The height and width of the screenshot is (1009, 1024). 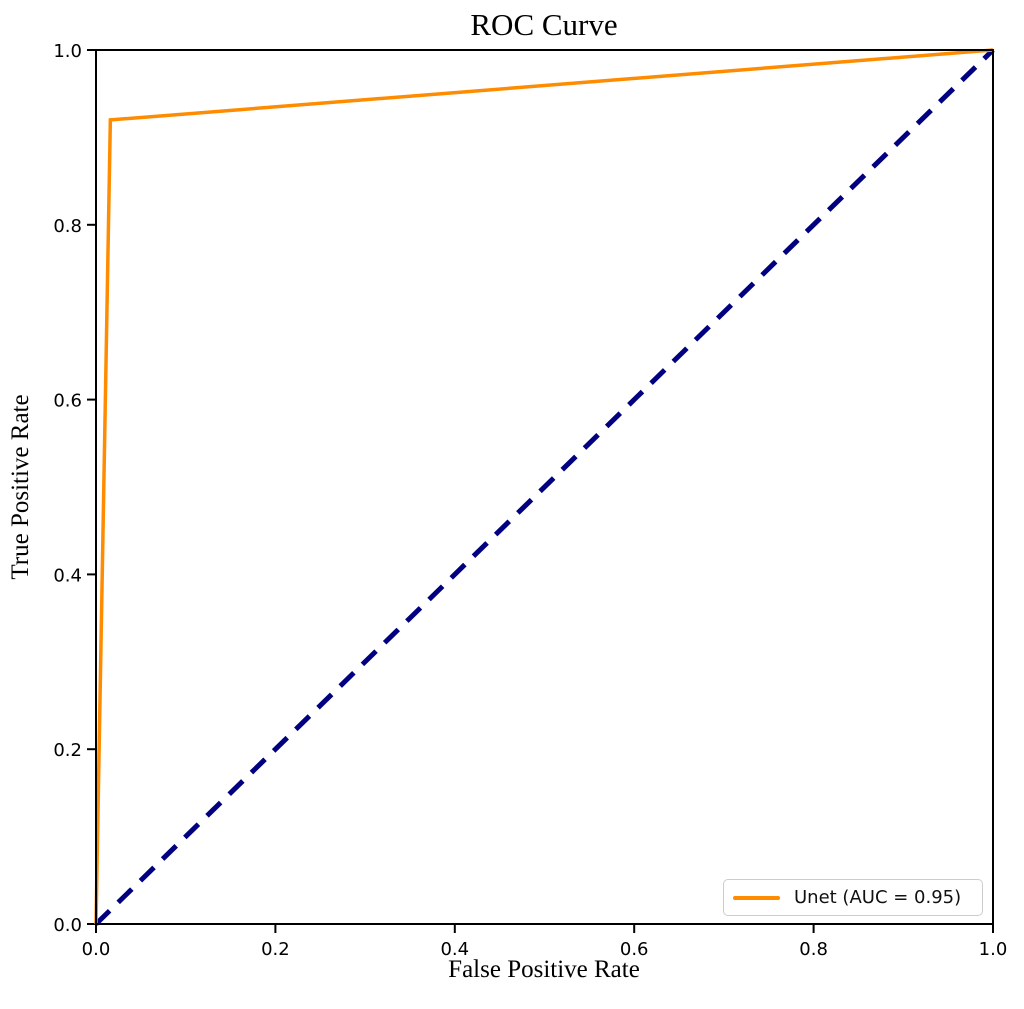 I want to click on legend-label: Unet (AUC = 0.95), so click(x=878, y=897).